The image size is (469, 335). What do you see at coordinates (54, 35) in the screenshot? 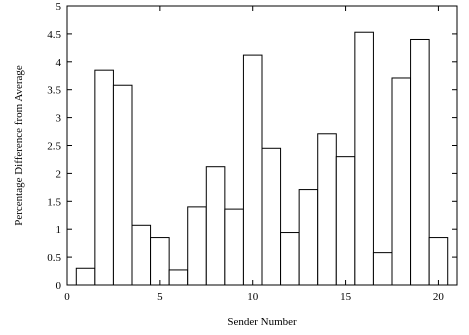
I see `y-tick-label: 4.5` at bounding box center [54, 35].